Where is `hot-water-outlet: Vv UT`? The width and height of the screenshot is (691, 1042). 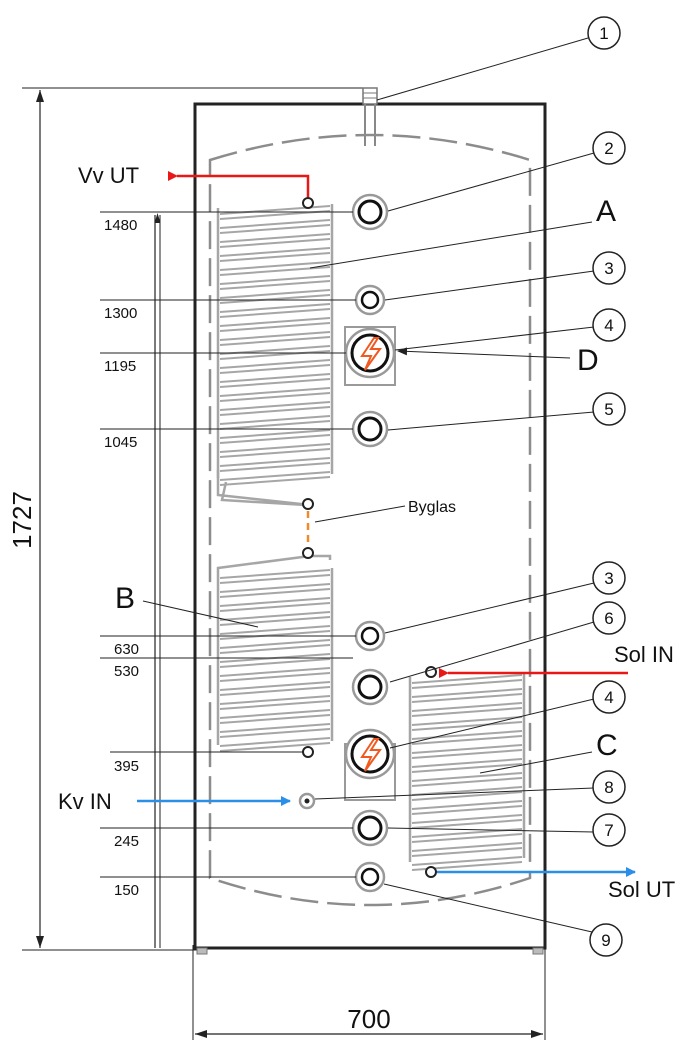 hot-water-outlet: Vv UT is located at coordinates (194, 180).